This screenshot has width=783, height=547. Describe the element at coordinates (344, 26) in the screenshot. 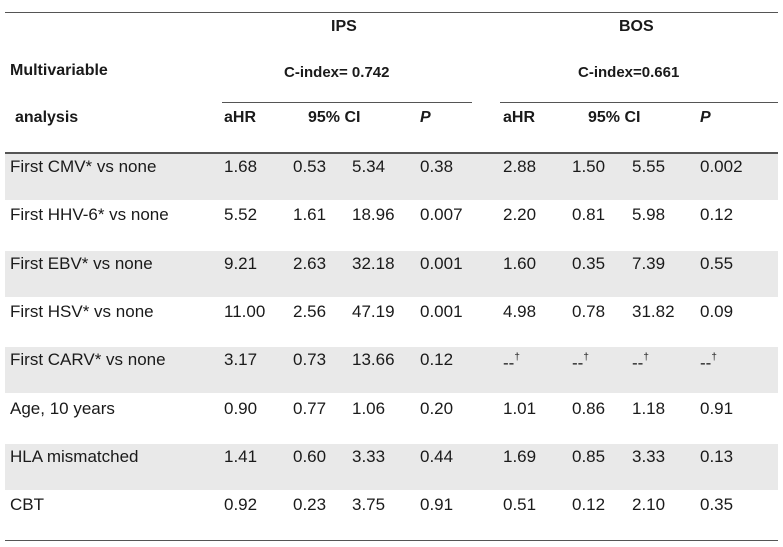

I see `group-header-ips: IPS` at that location.